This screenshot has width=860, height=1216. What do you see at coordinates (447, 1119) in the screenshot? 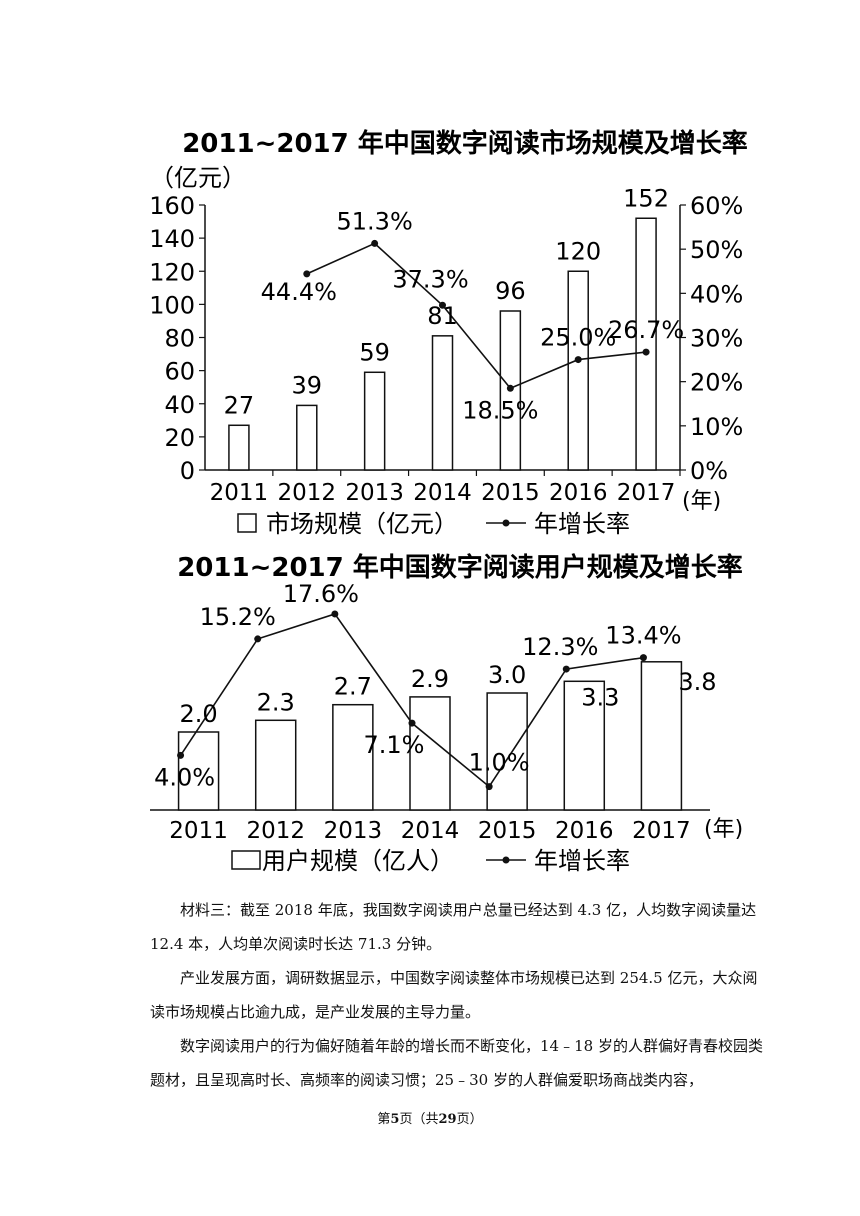
I see `footer-total-pages: 29` at bounding box center [447, 1119].